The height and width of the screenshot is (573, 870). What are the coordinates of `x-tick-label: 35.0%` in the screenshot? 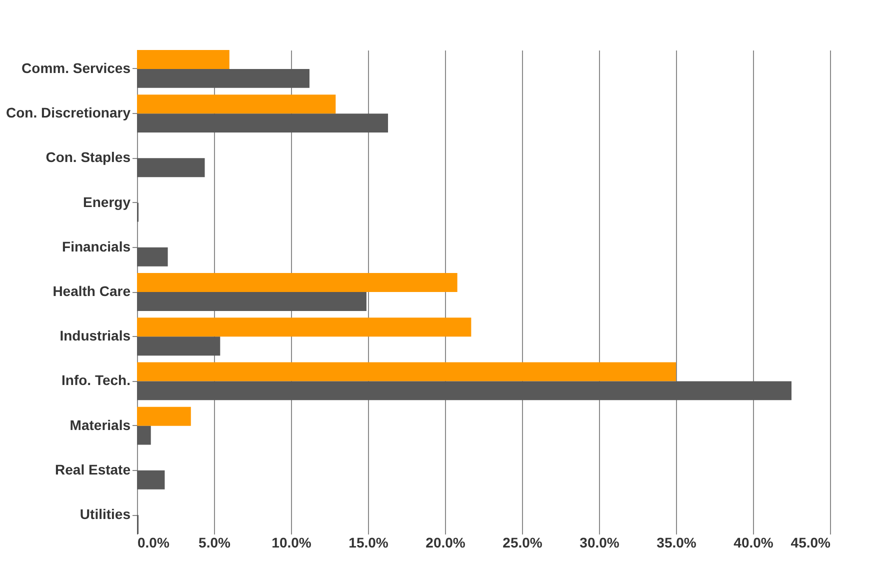 It's located at (676, 542).